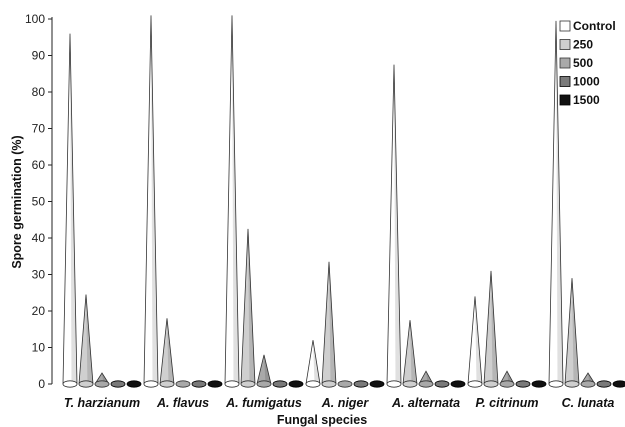  Describe the element at coordinates (182, 403) in the screenshot. I see `x-tick-label: A. flavus` at that location.